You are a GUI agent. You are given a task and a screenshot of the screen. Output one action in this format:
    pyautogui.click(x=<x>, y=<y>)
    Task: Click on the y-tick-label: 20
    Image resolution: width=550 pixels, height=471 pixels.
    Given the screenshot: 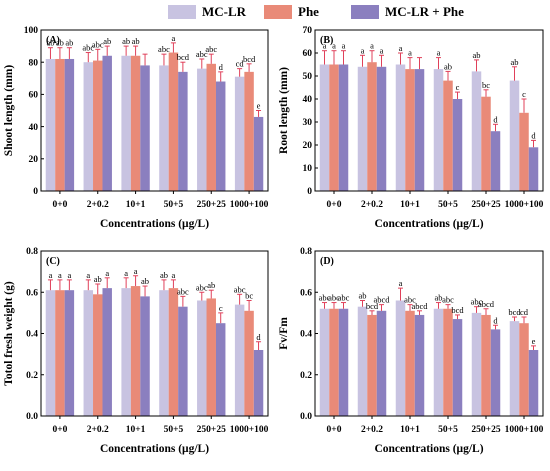 What is the action you would take?
    pyautogui.click(x=308, y=146)
    